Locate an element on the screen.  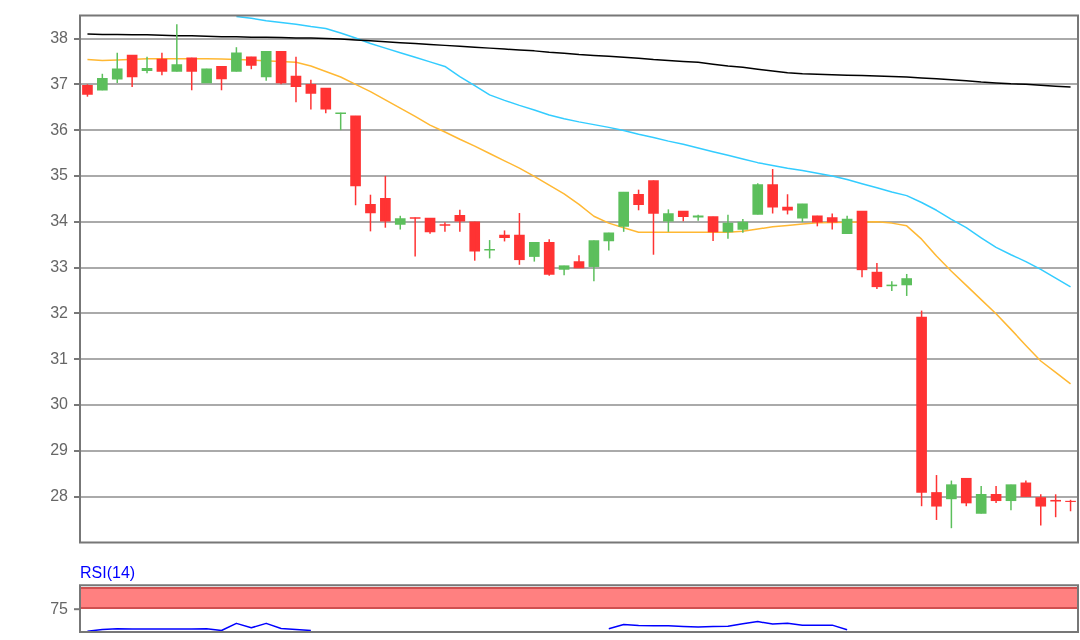
y-tick-label: 31 is located at coordinates (59, 358).